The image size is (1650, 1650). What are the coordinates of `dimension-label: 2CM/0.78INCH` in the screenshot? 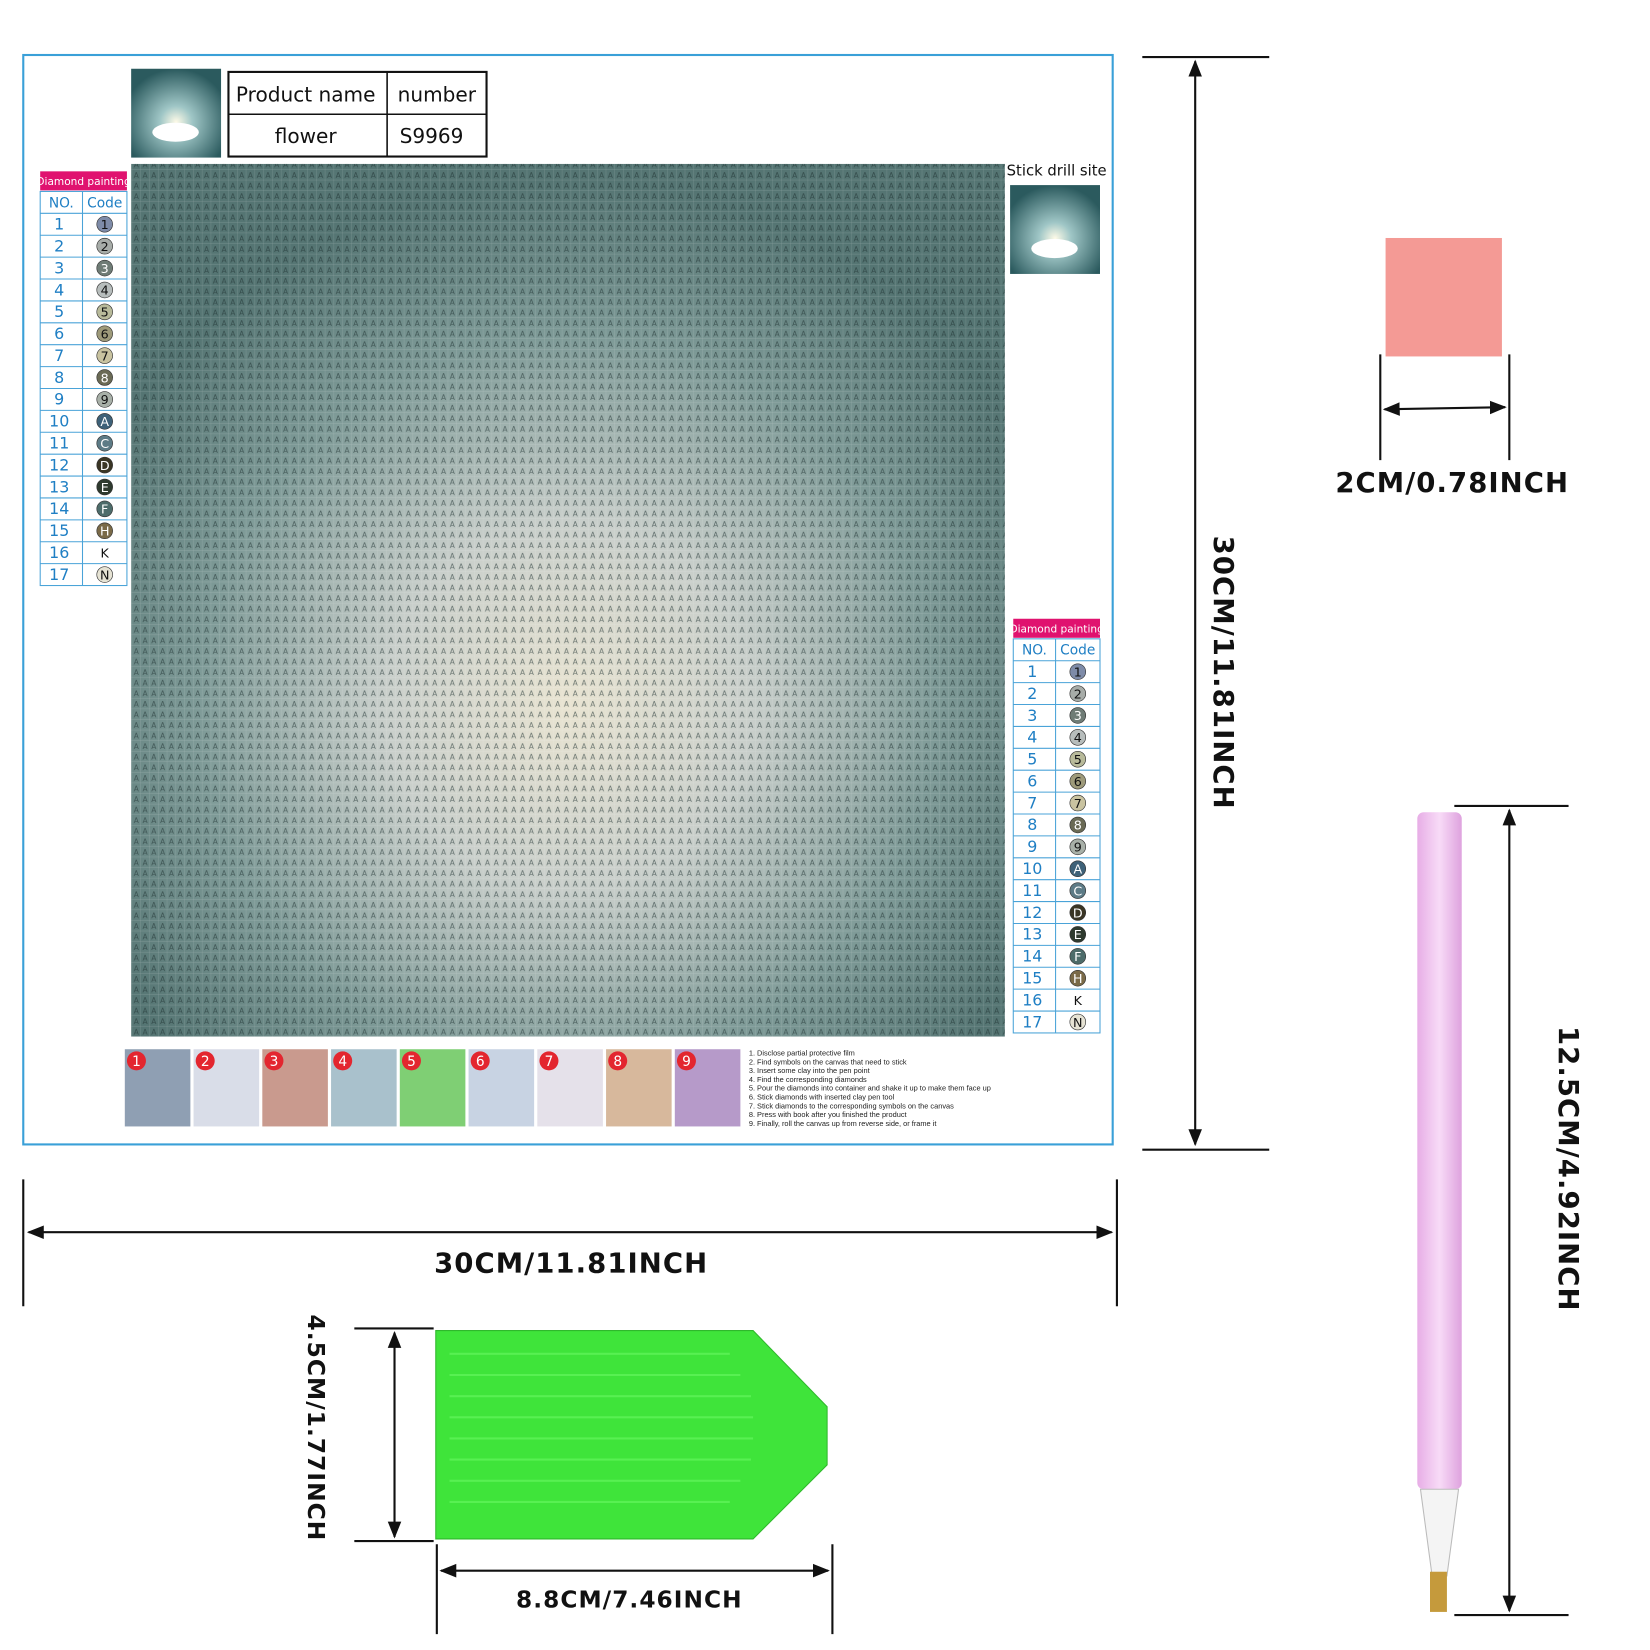 It's located at (1452, 483).